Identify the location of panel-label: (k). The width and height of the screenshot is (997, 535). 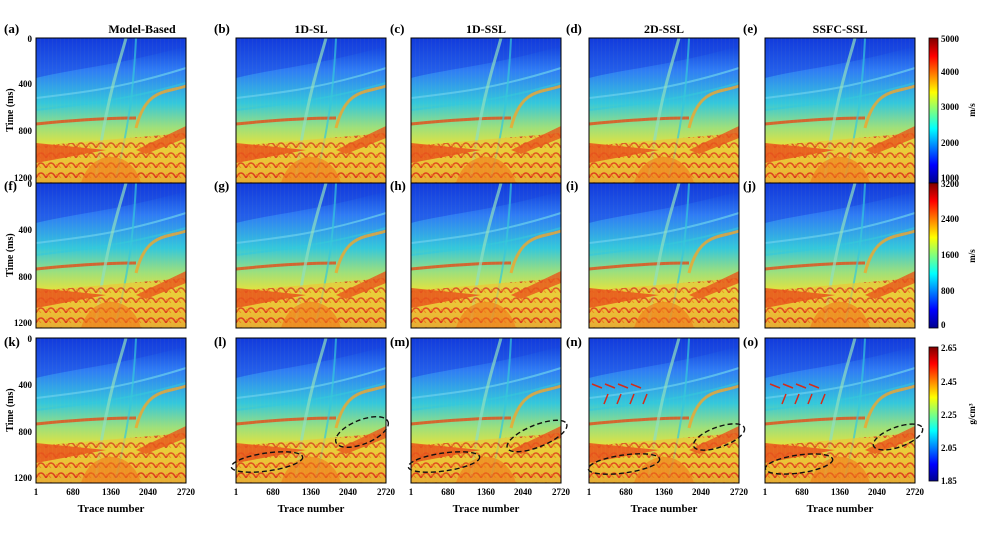
(12, 341).